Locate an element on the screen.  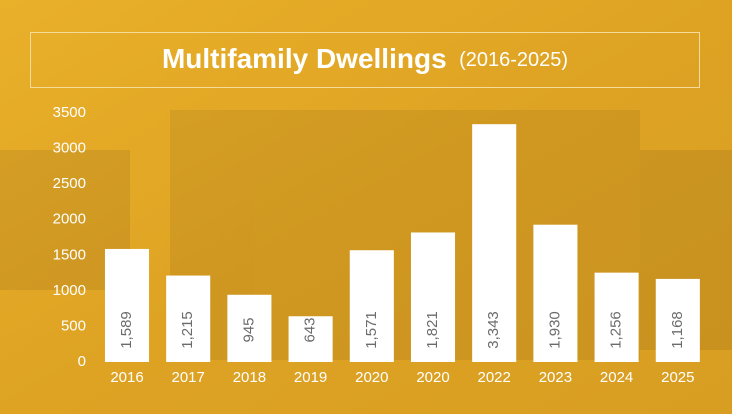
x-tick-label: 2022 is located at coordinates (494, 377).